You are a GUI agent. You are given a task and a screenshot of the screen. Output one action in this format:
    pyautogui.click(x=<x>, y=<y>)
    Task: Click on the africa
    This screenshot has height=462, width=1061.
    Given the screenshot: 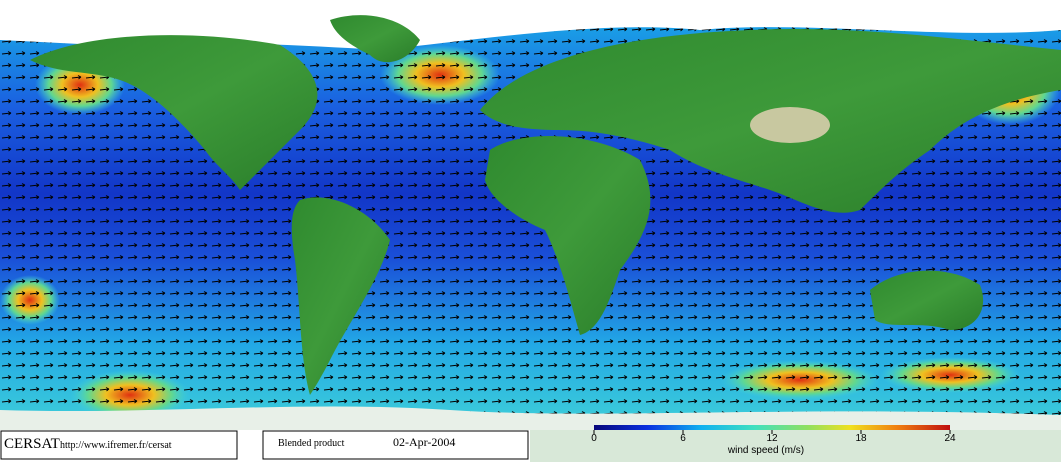 What is the action you would take?
    pyautogui.click(x=568, y=235)
    